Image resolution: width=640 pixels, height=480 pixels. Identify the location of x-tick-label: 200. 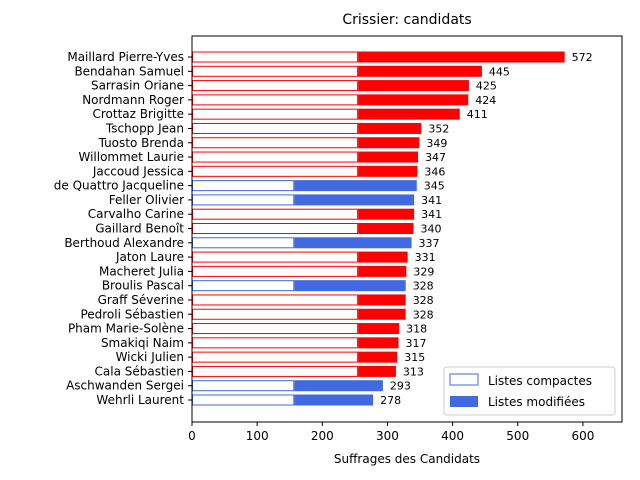
(322, 436).